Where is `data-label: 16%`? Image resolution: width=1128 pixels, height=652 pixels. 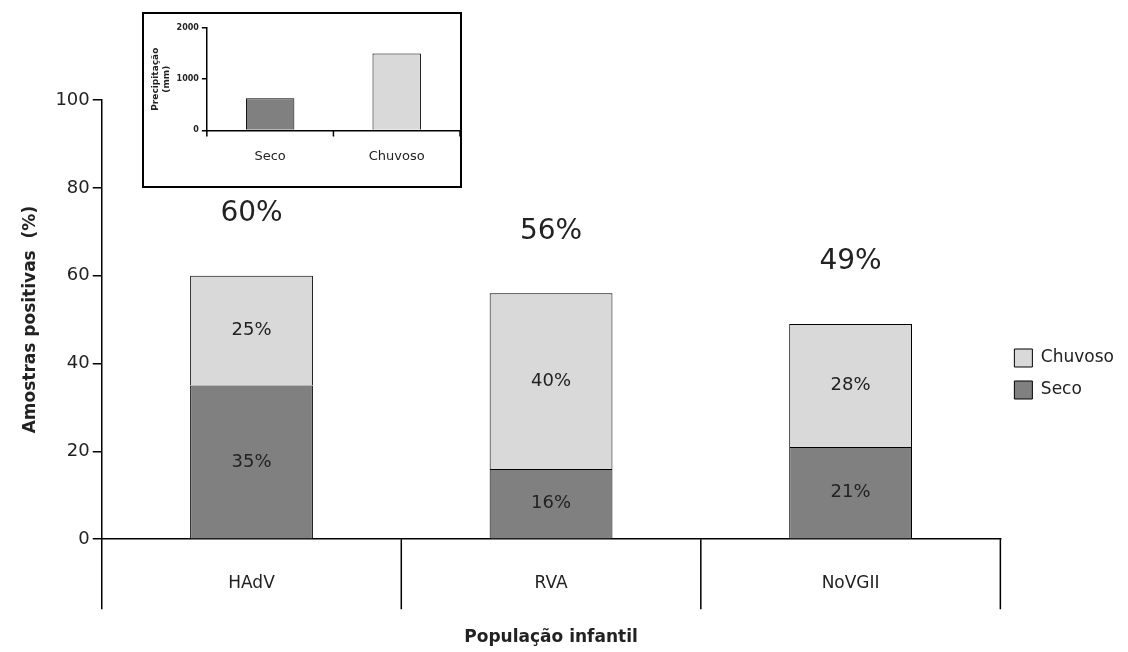 data-label: 16% is located at coordinates (551, 502).